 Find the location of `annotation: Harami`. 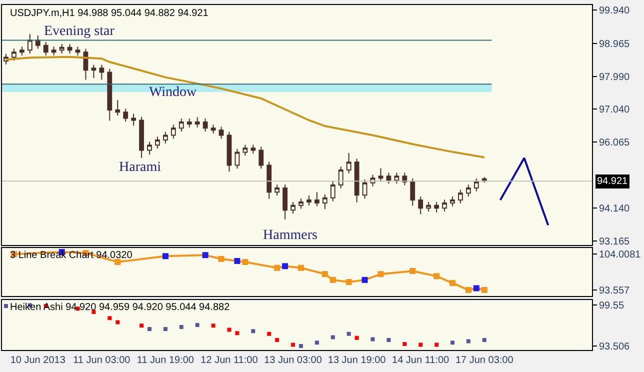

annotation: Harami is located at coordinates (140, 167).